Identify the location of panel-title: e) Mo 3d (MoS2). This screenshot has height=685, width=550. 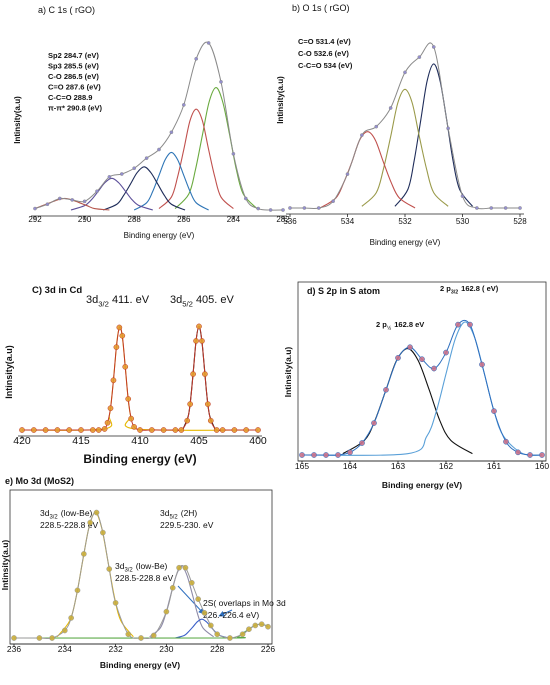
(39, 481).